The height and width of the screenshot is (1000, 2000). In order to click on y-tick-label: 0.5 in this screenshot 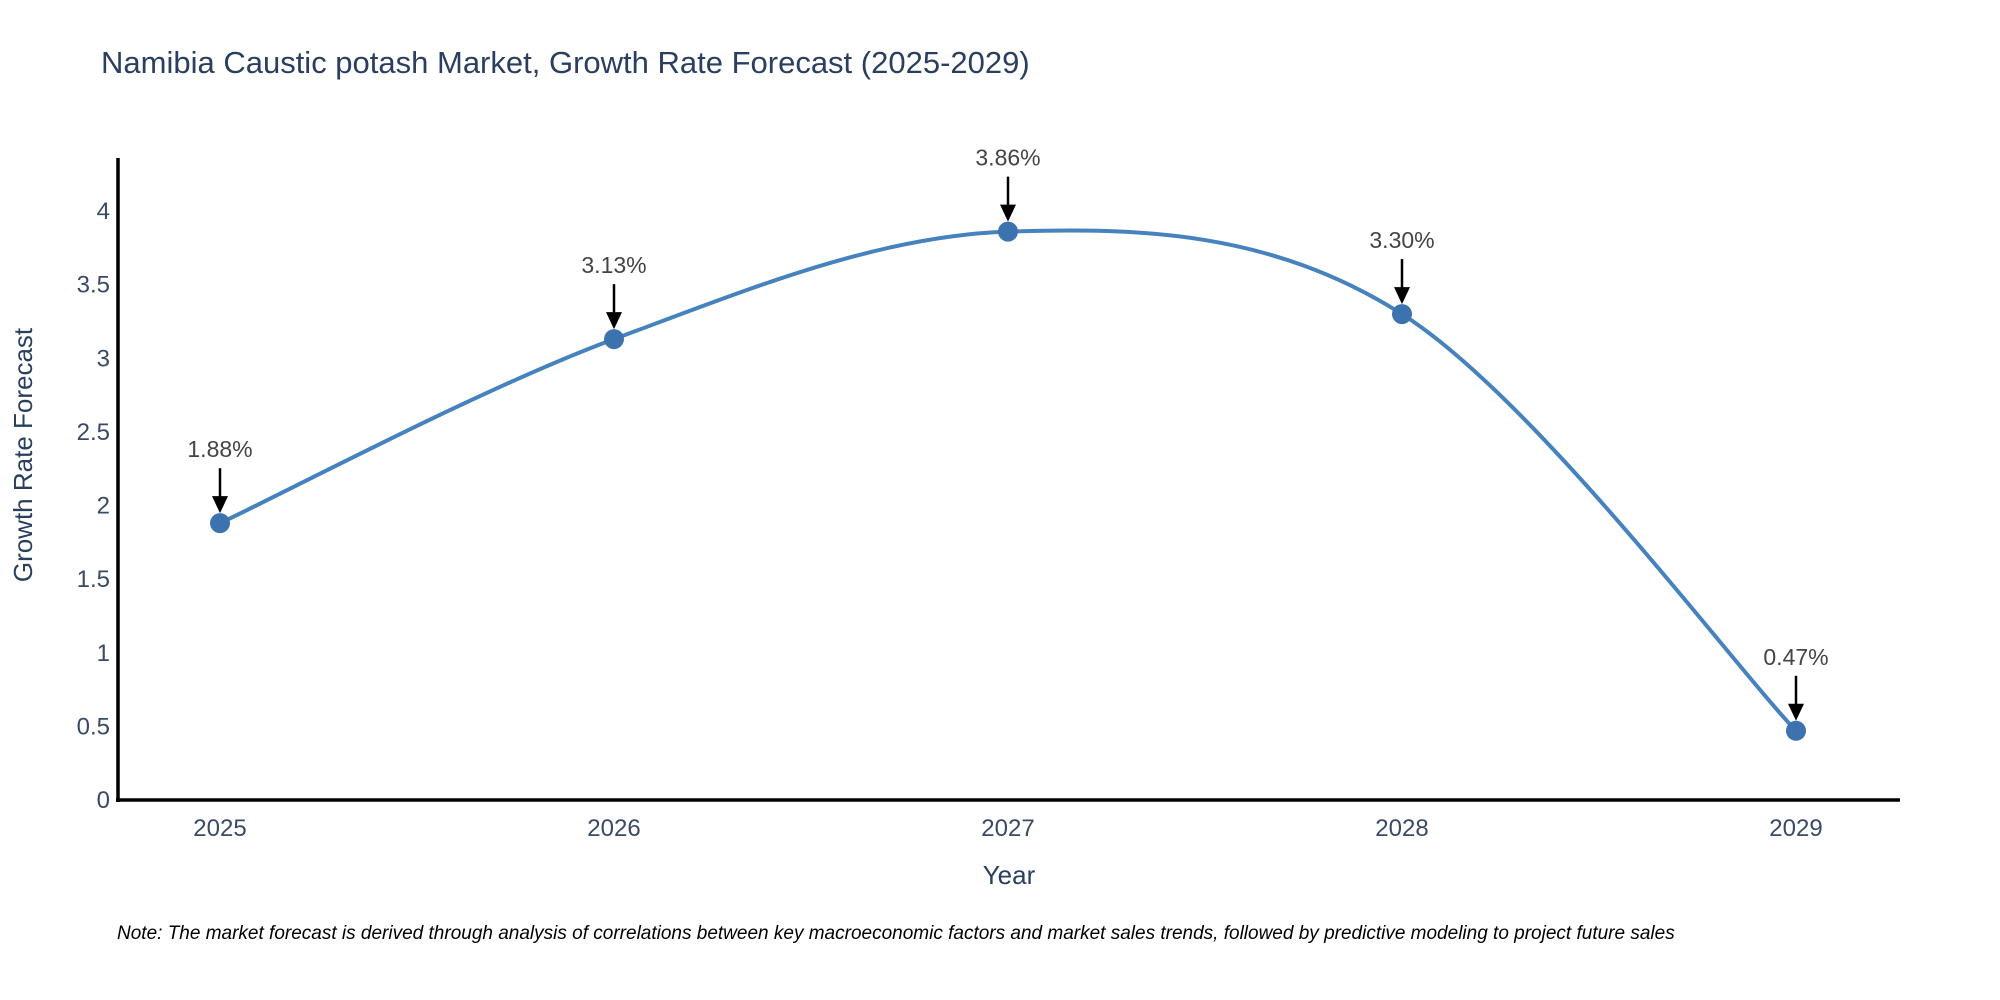, I will do `click(93, 726)`.